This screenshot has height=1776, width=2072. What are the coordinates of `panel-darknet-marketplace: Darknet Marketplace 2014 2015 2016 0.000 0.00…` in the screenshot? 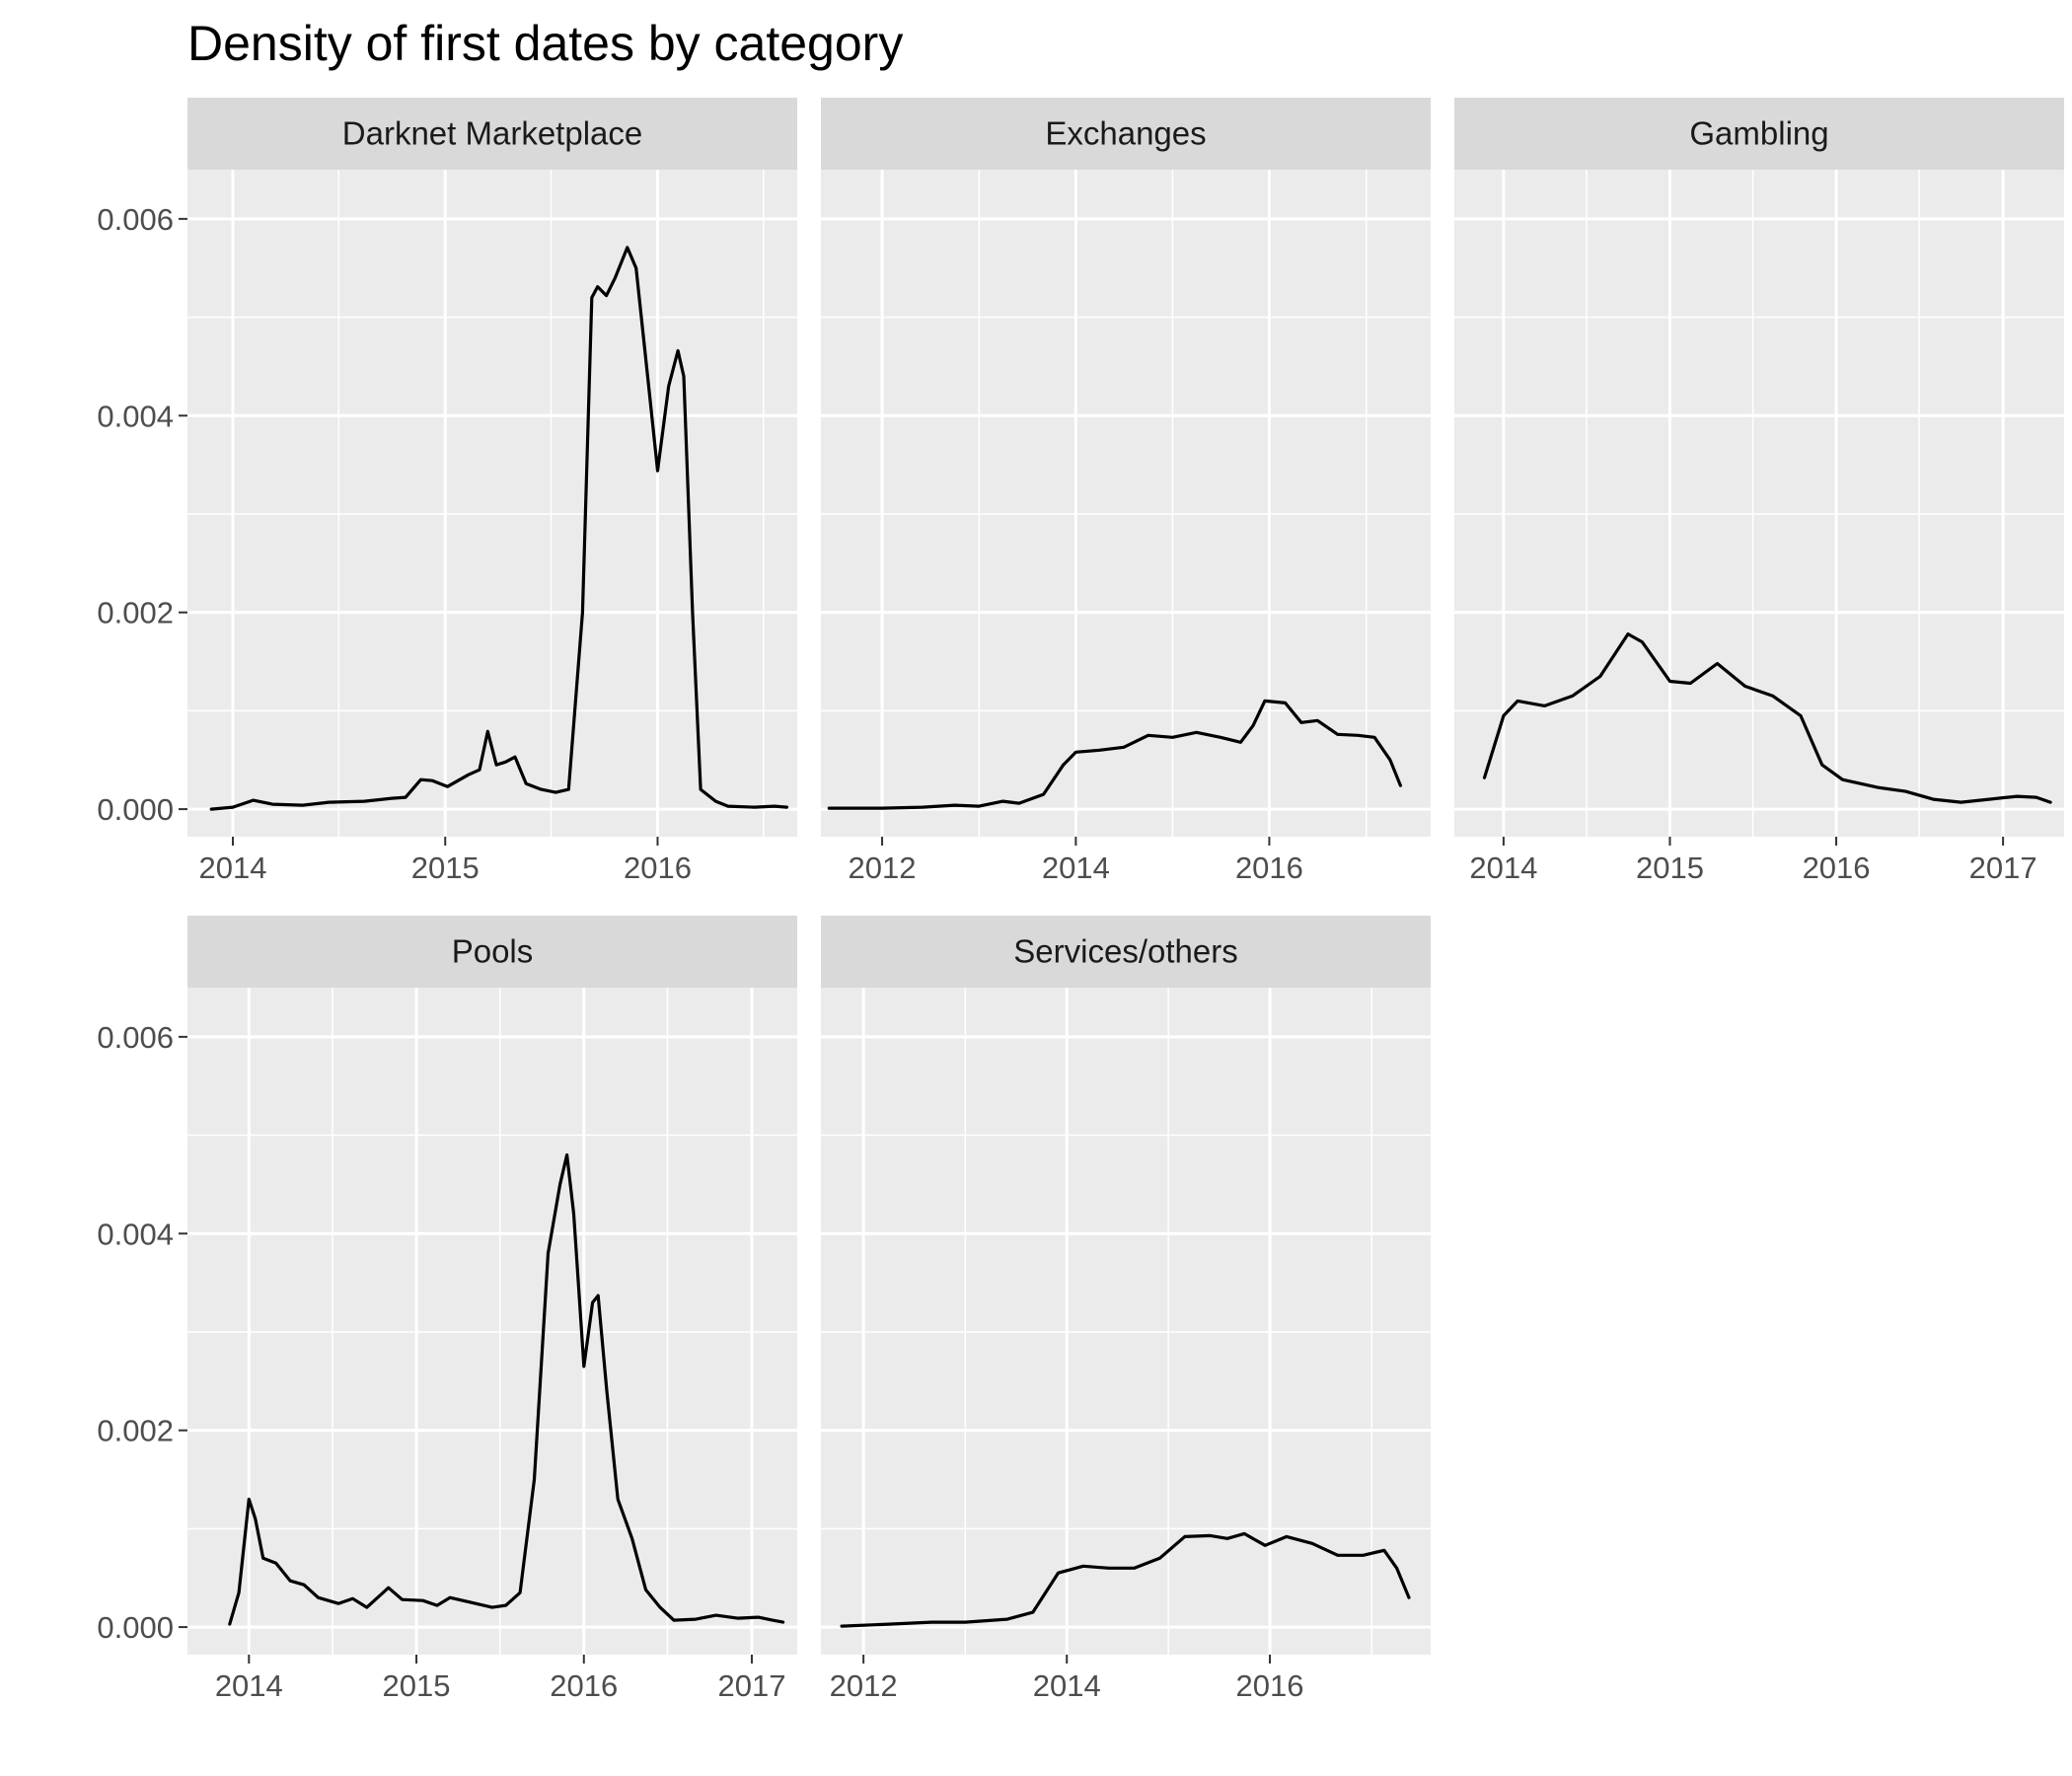 It's located at (447, 492).